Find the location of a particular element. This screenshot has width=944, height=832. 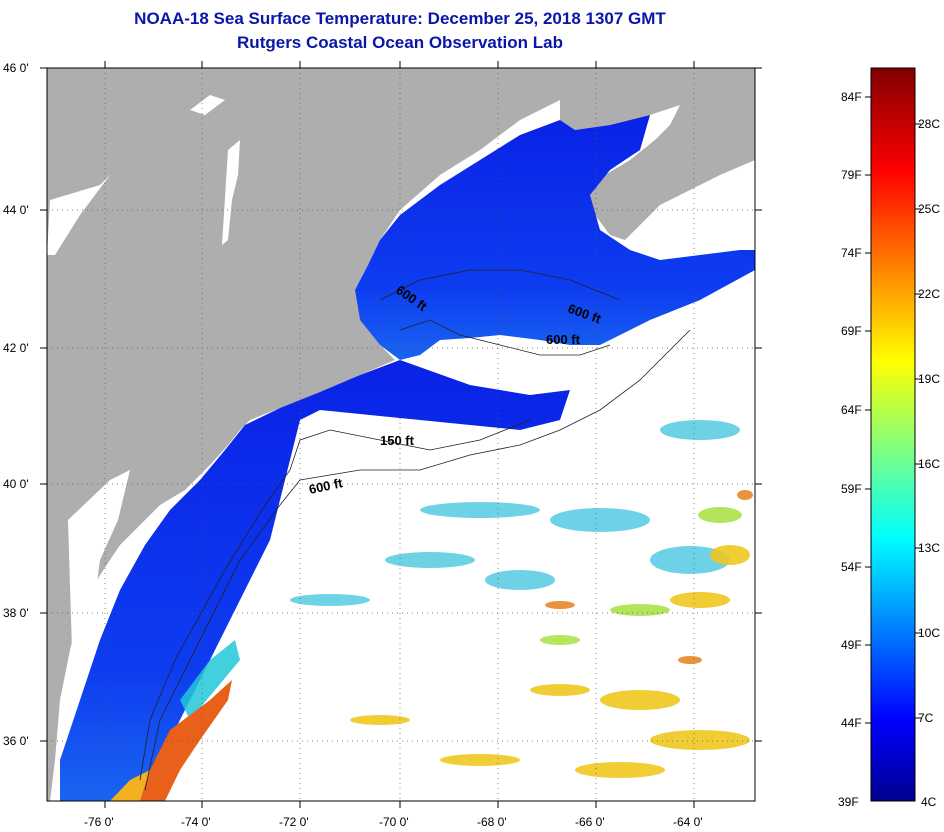

lon-label: -72 0' is located at coordinates (294, 822).